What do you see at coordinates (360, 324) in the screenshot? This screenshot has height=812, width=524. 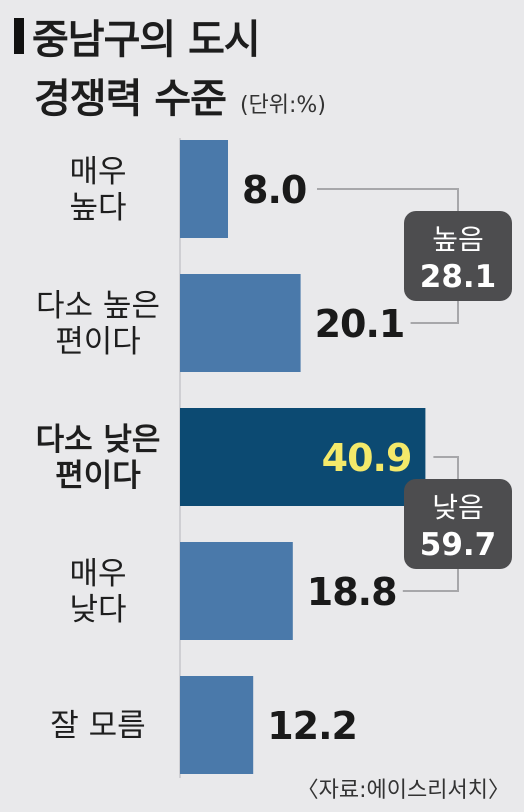 I see `value-label-1: 20.1` at bounding box center [360, 324].